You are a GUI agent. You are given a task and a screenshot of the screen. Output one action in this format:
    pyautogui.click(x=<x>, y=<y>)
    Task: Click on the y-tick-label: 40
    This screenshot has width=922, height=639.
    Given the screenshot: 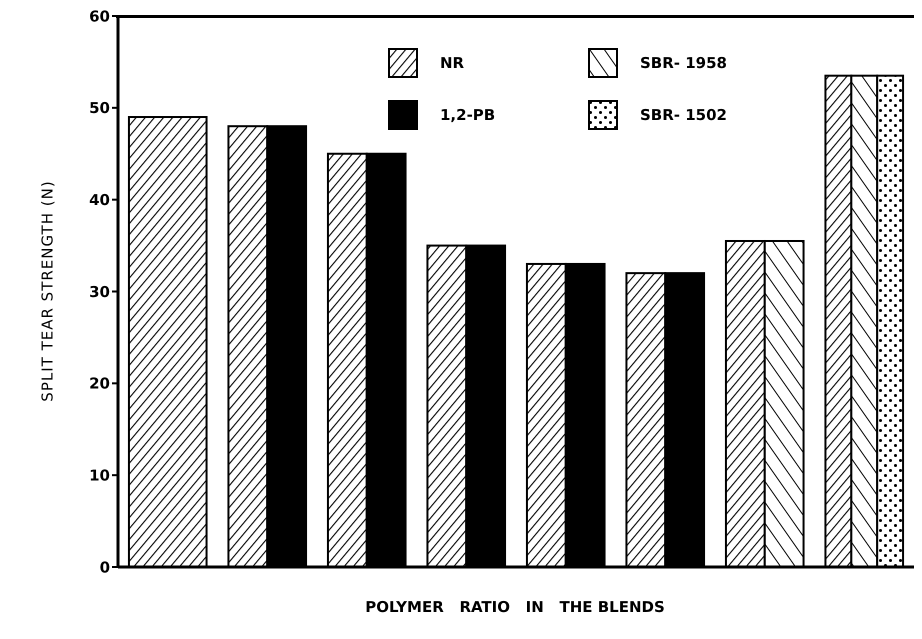 What is the action you would take?
    pyautogui.click(x=99, y=199)
    